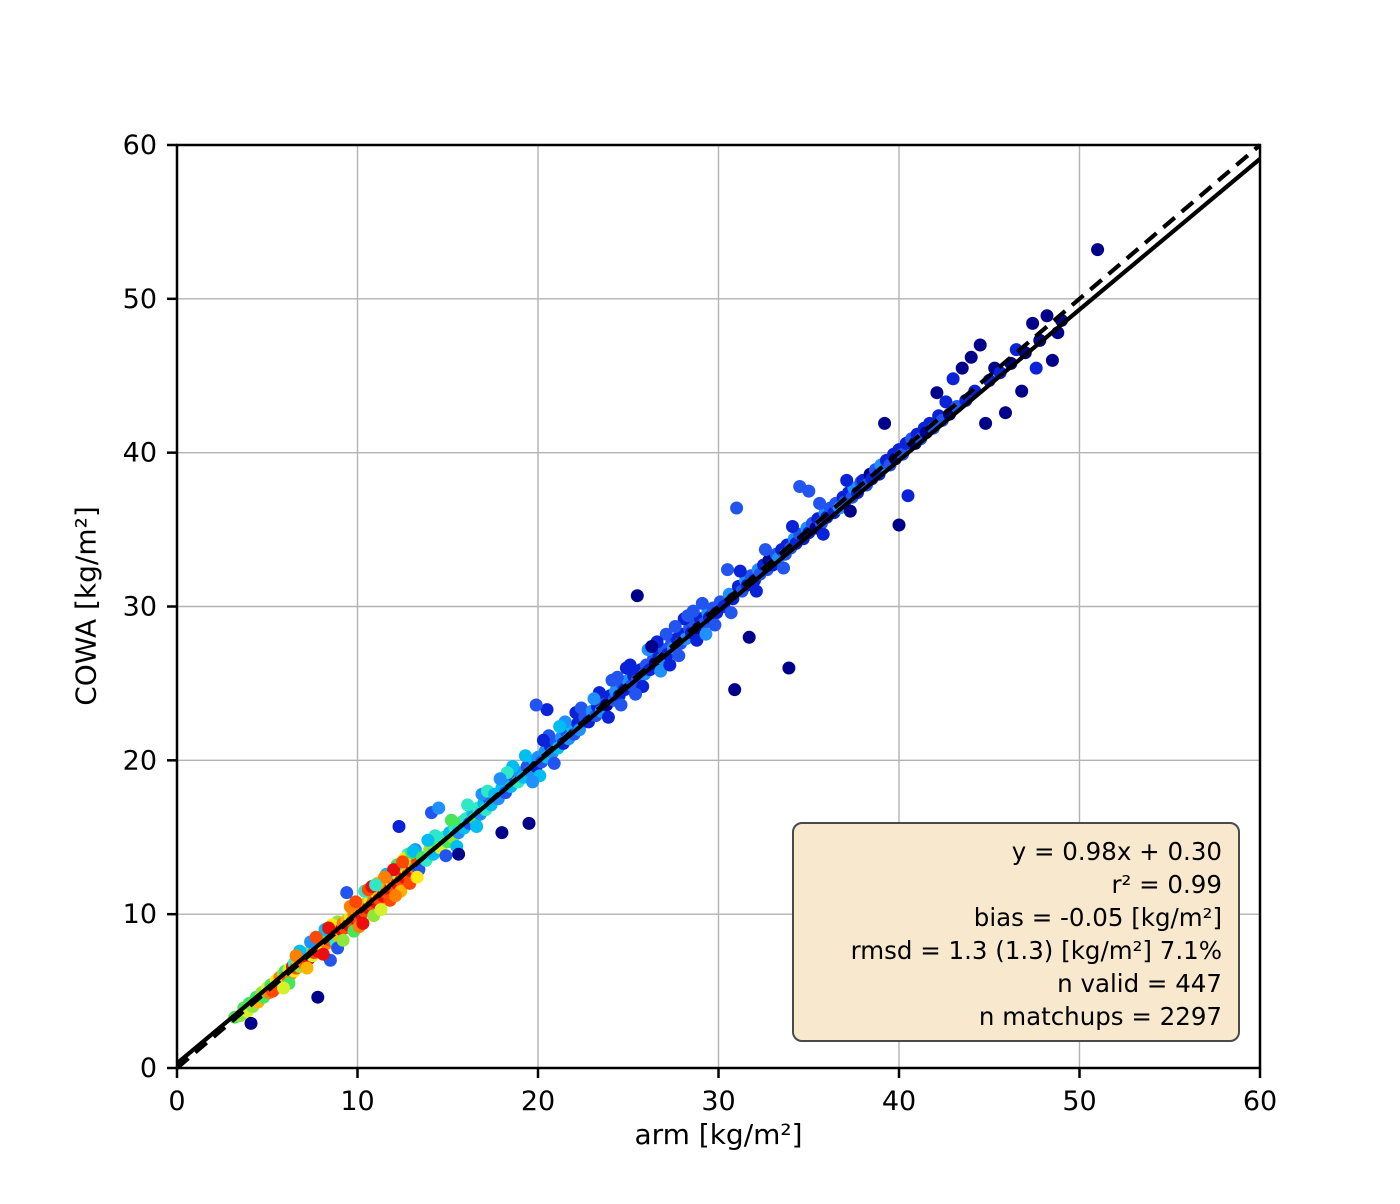 The image size is (1400, 1204). What do you see at coordinates (148, 1068) in the screenshot?
I see `y-tick-label: 0` at bounding box center [148, 1068].